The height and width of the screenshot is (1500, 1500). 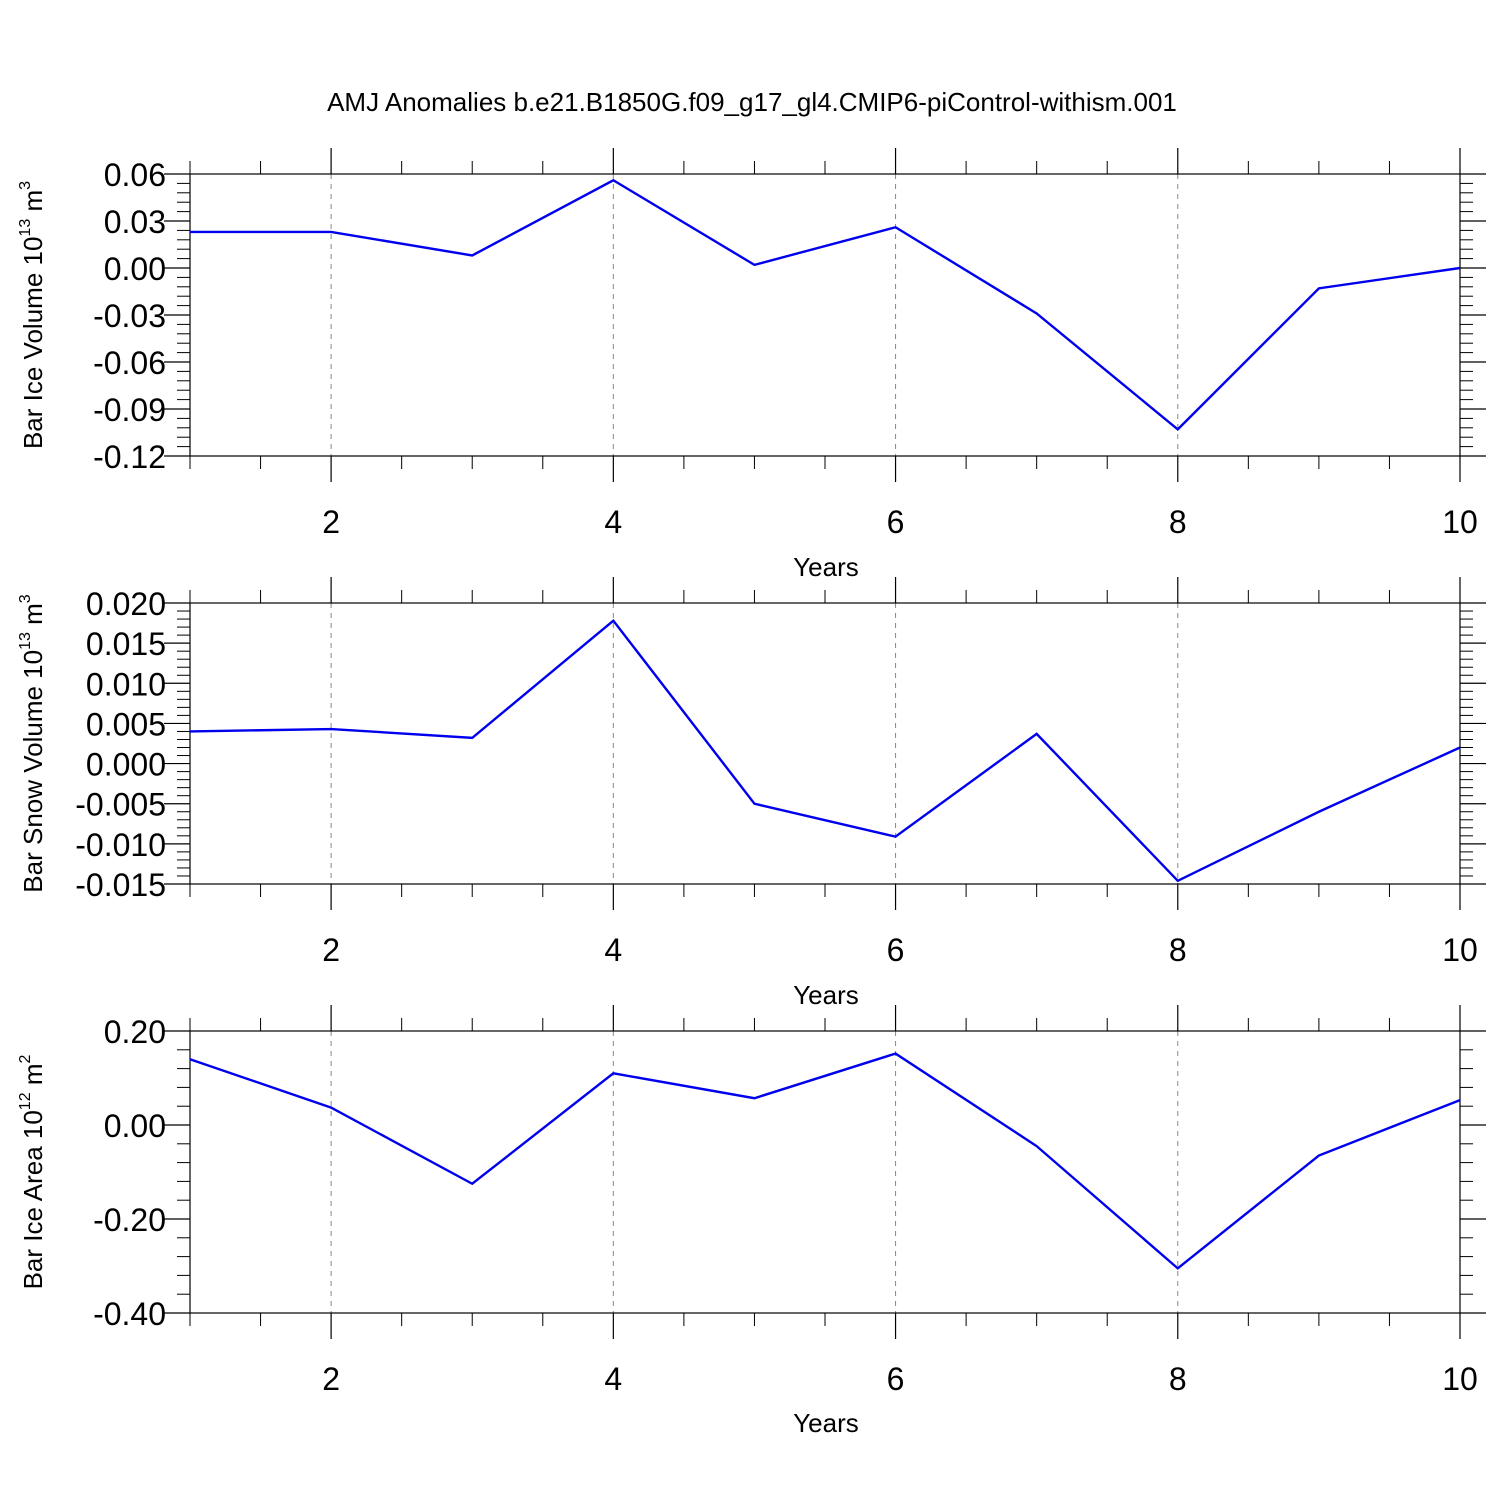 I want to click on y-tick-label: 0.010, so click(x=126, y=684).